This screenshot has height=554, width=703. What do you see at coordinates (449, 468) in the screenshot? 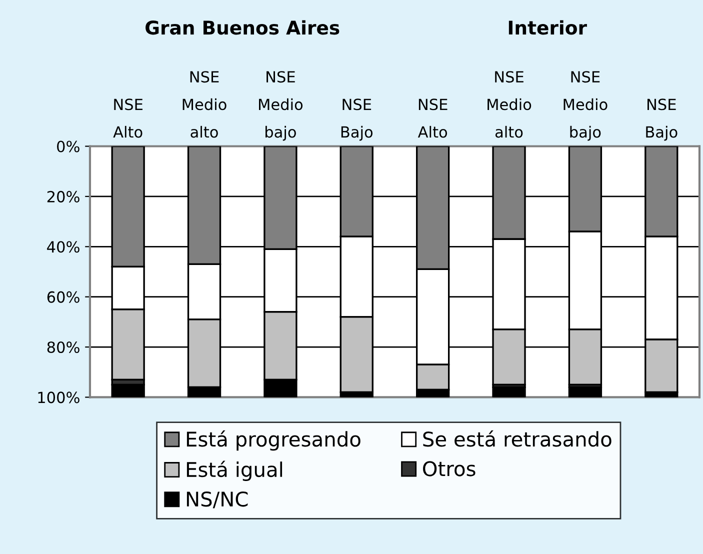
I see `legend-label: Otros` at bounding box center [449, 468].